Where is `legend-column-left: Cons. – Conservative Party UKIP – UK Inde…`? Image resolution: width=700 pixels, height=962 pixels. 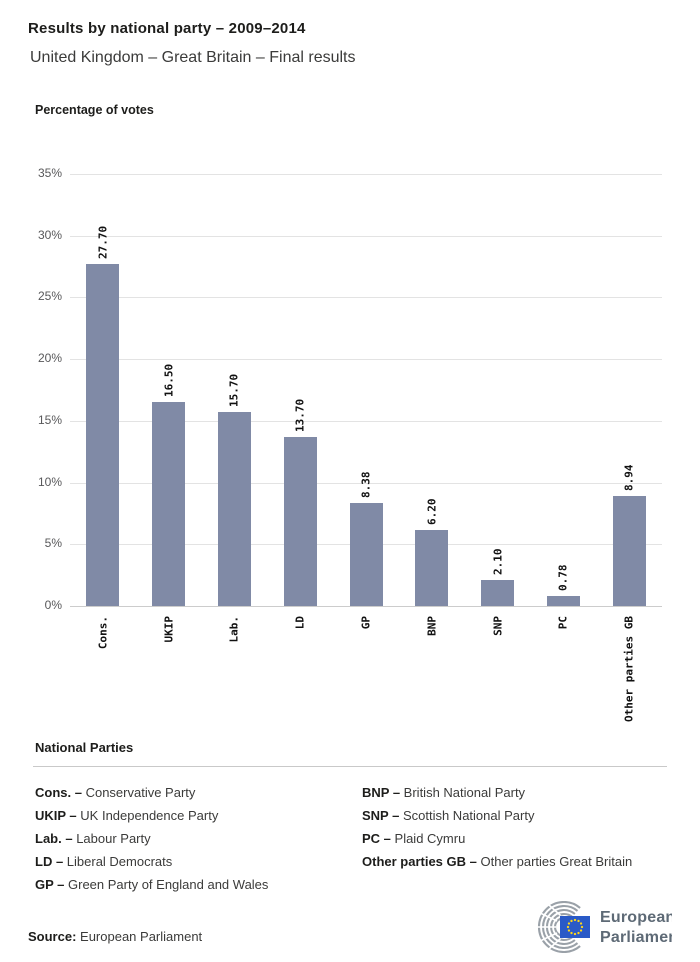
legend-column-left: Cons. – Conservative Party UKIP – UK Inde… is located at coordinates (151, 838).